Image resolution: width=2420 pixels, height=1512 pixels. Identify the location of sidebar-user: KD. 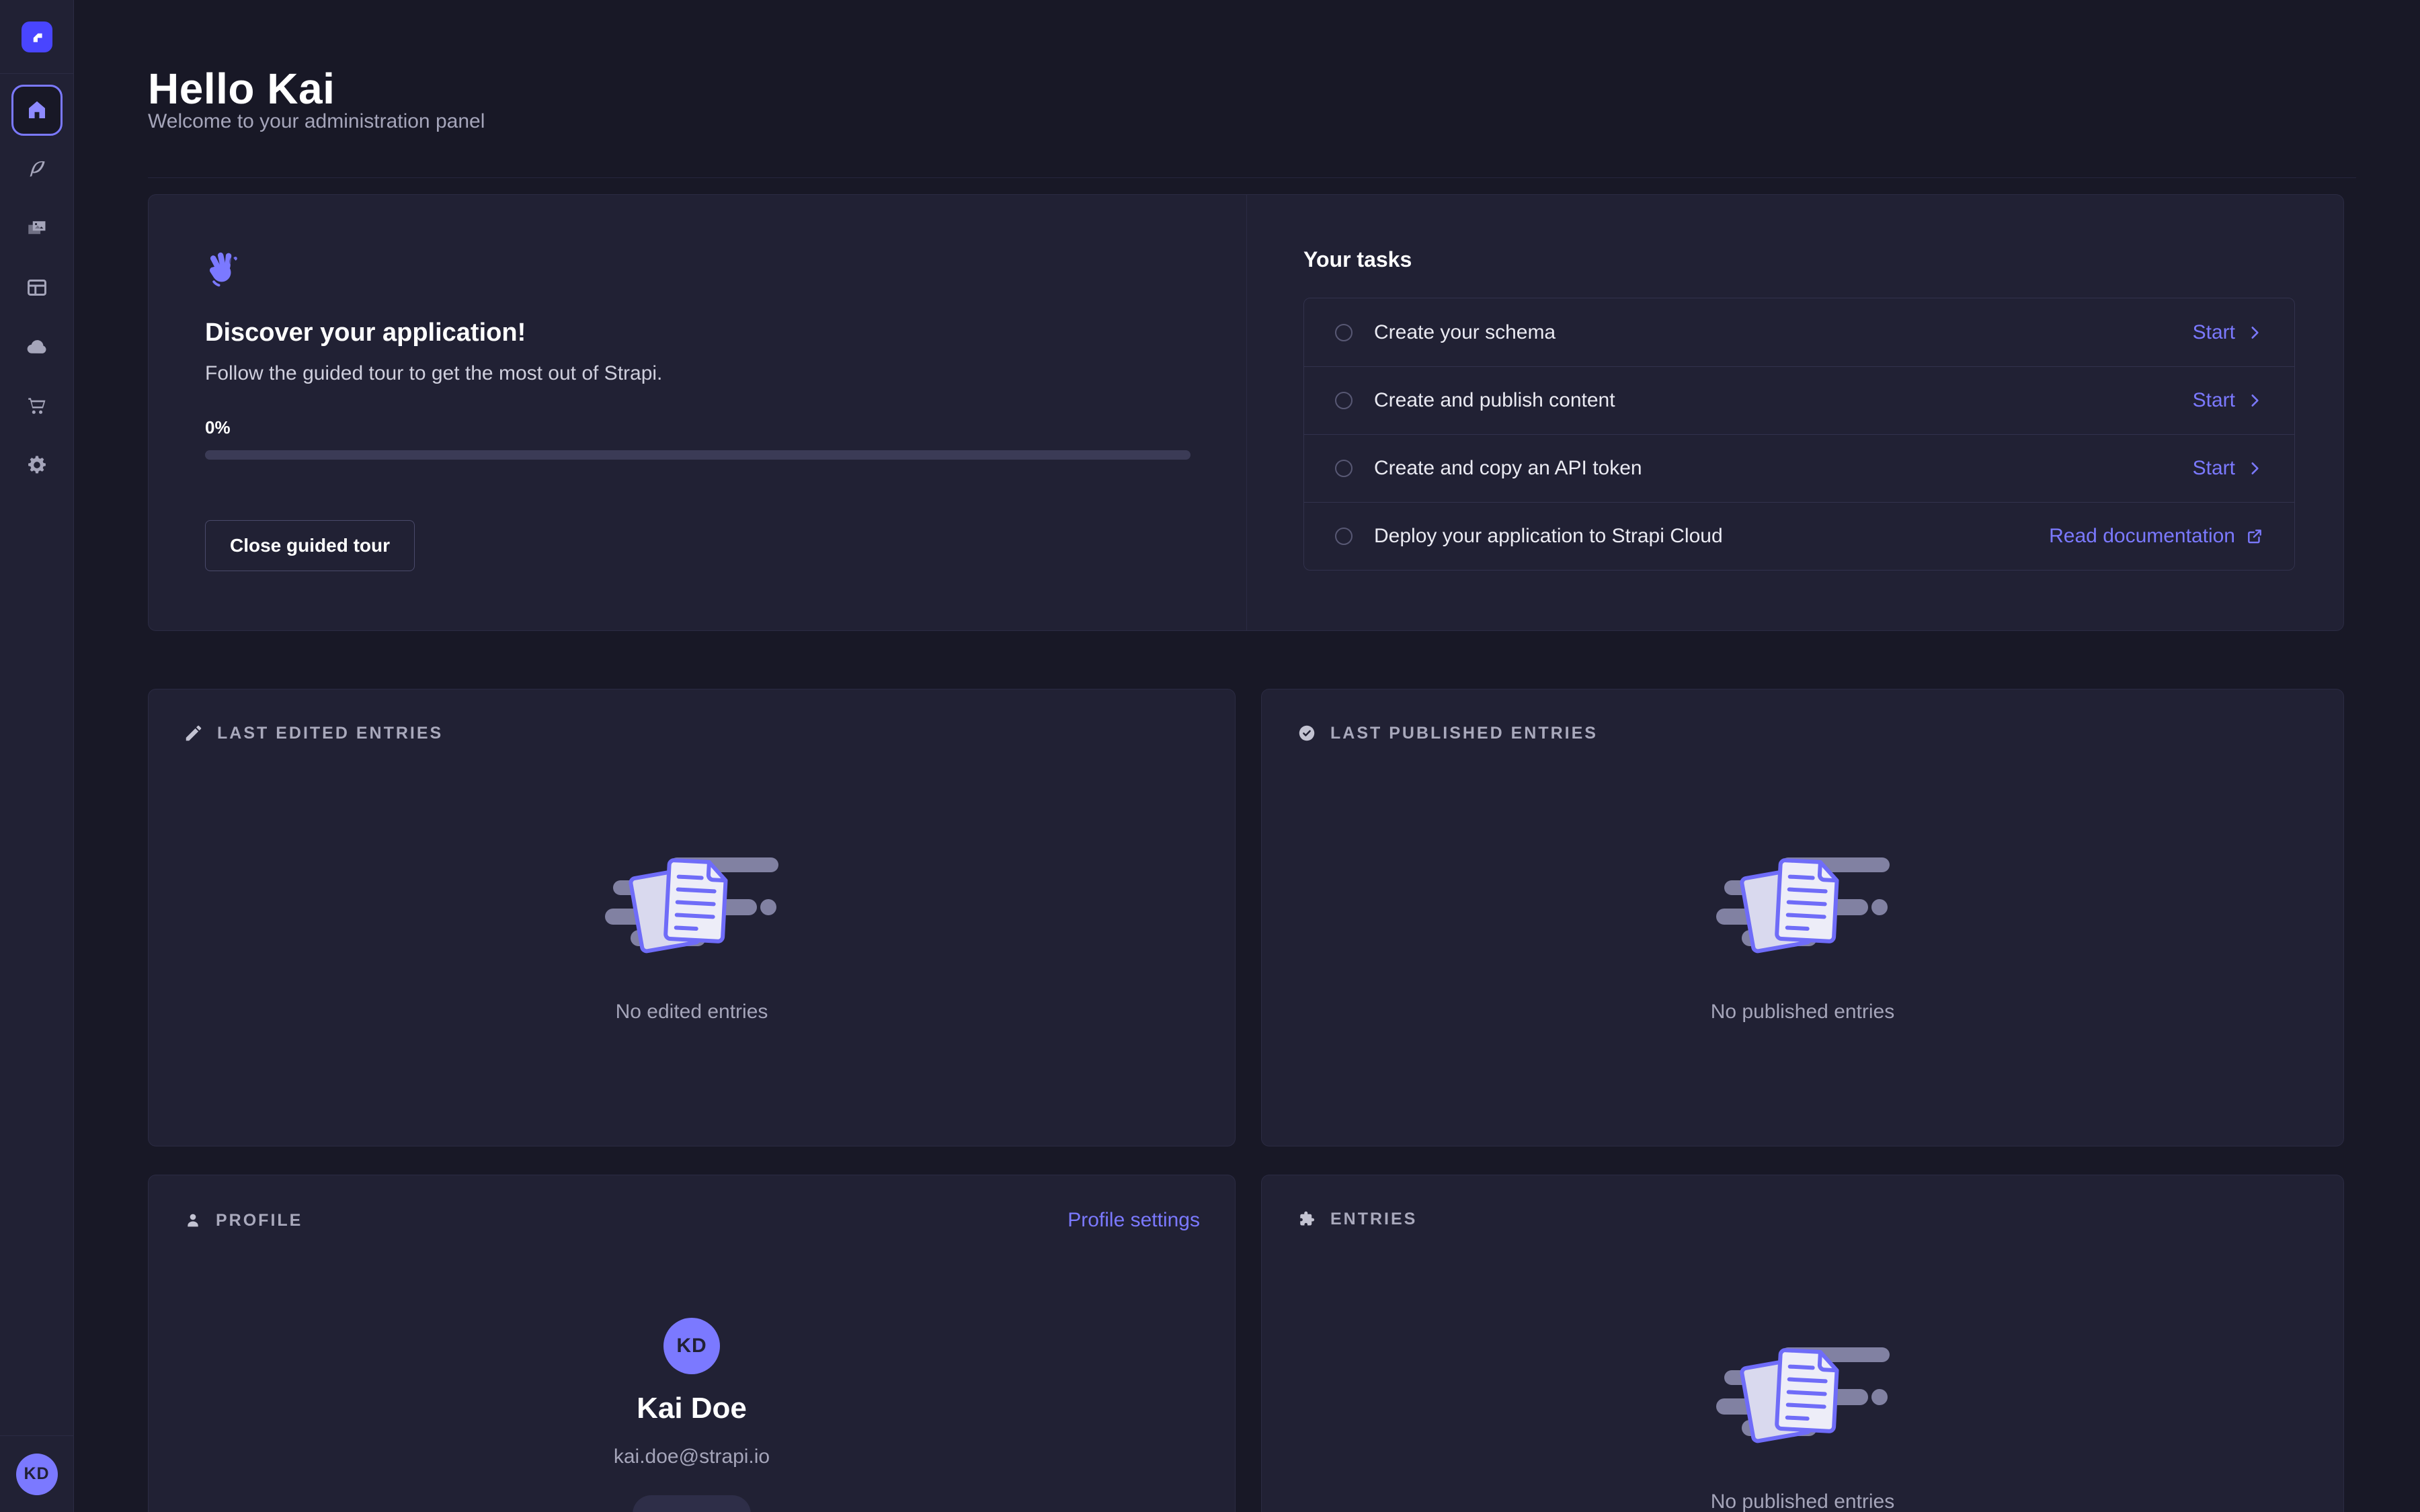
(37, 1474).